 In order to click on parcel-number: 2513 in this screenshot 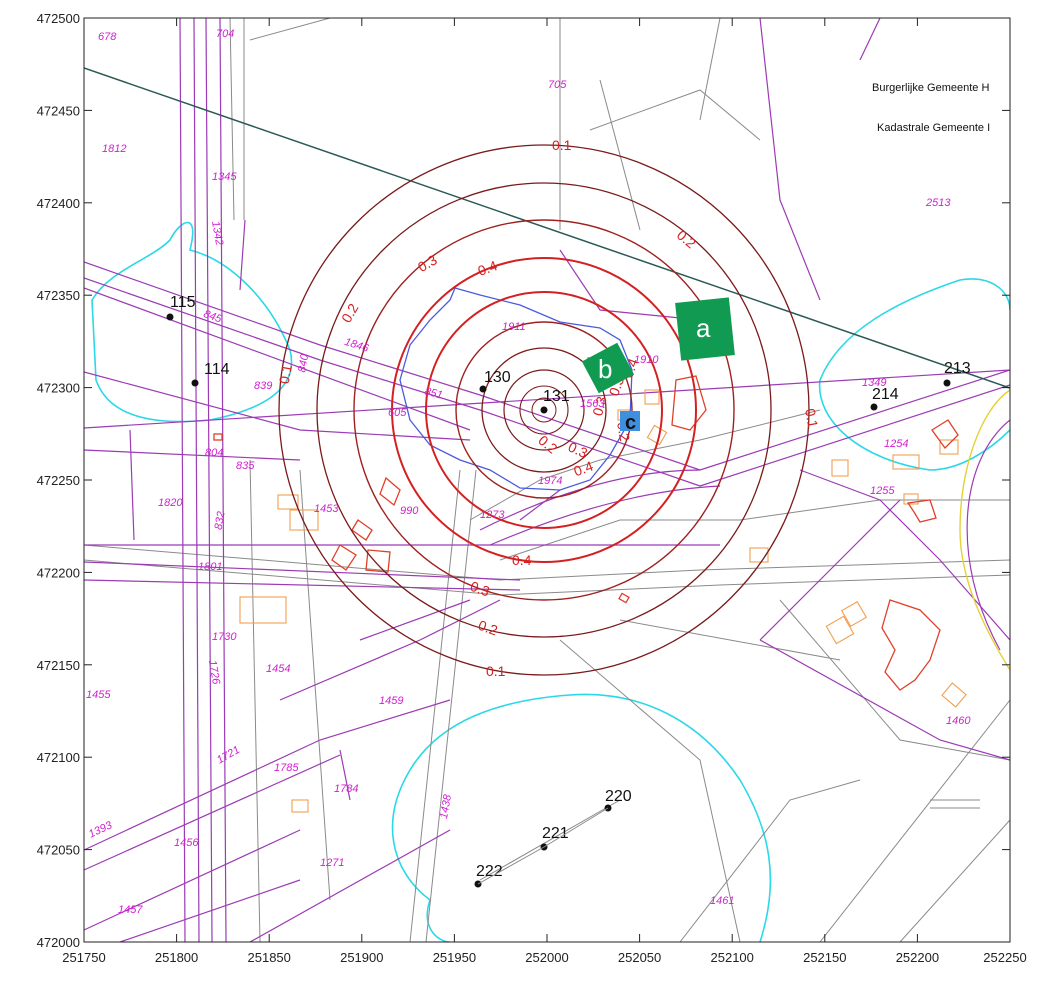, I will do `click(938, 203)`.